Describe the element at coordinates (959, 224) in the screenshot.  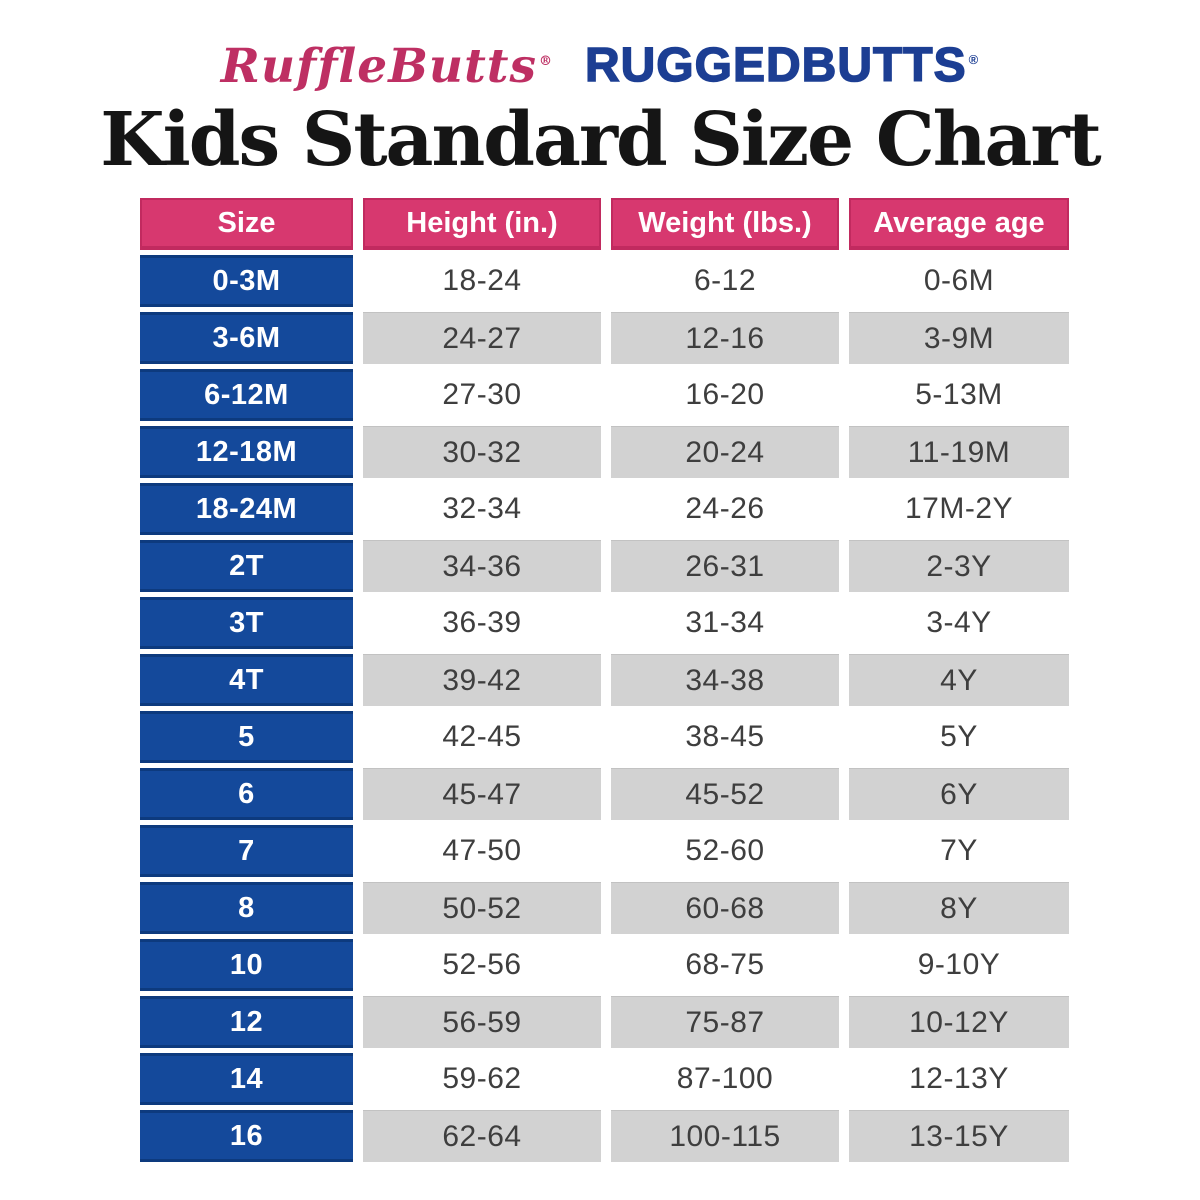
I see `header-cell-average-age: Average age` at that location.